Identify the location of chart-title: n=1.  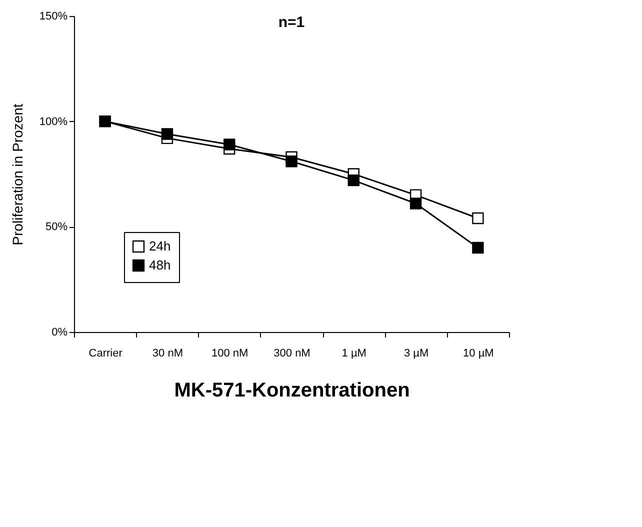
(291, 22).